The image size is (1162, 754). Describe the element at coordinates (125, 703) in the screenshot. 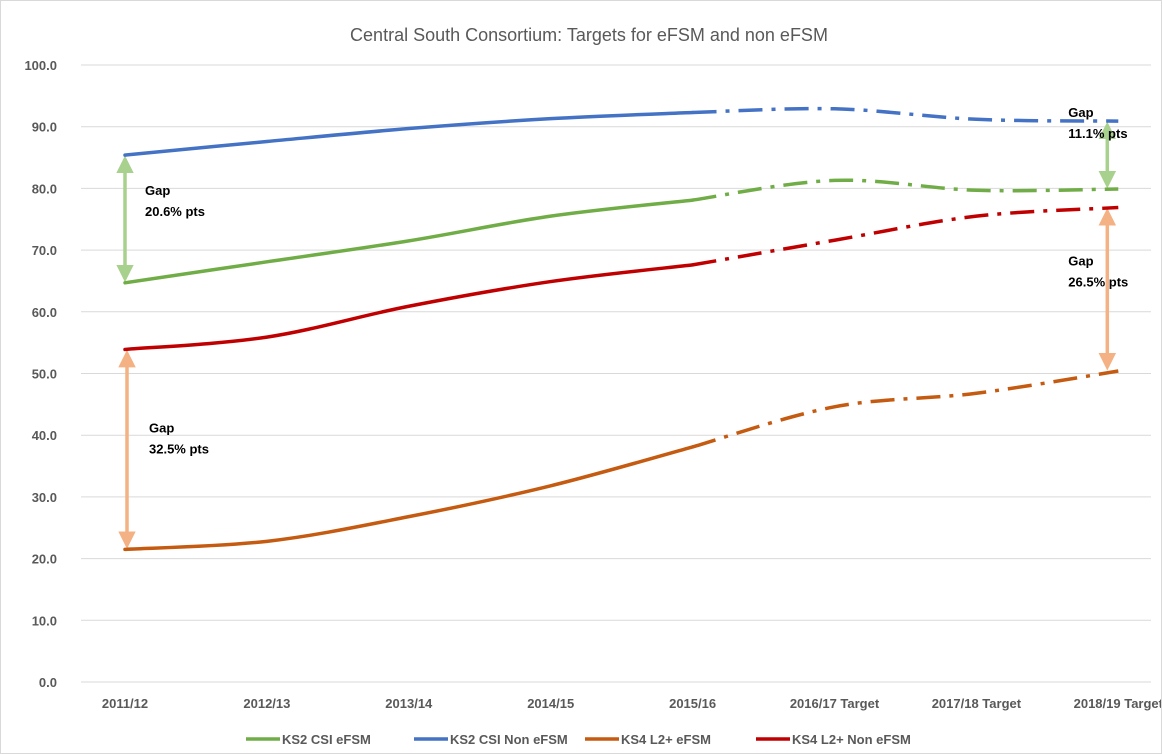

I see `x-tick-label: 2011/12` at that location.